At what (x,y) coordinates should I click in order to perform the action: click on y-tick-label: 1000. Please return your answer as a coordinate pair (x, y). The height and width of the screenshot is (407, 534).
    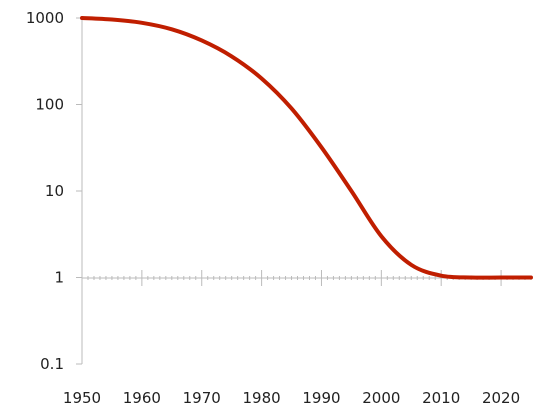
    Looking at the image, I should click on (45, 18).